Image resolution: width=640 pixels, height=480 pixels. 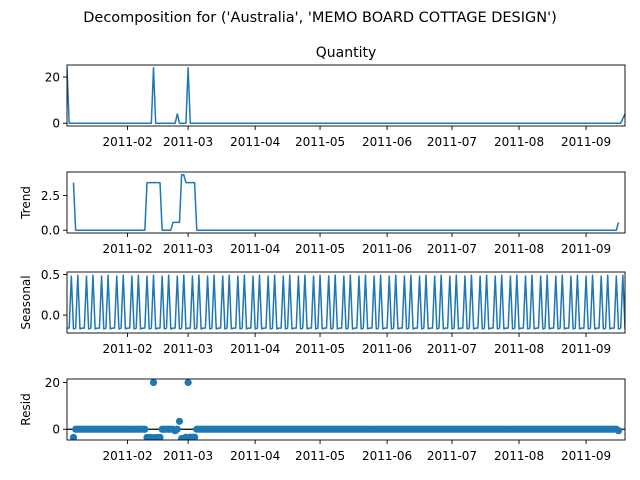 What do you see at coordinates (26, 203) in the screenshot?
I see `y-axis-label: Trend` at bounding box center [26, 203].